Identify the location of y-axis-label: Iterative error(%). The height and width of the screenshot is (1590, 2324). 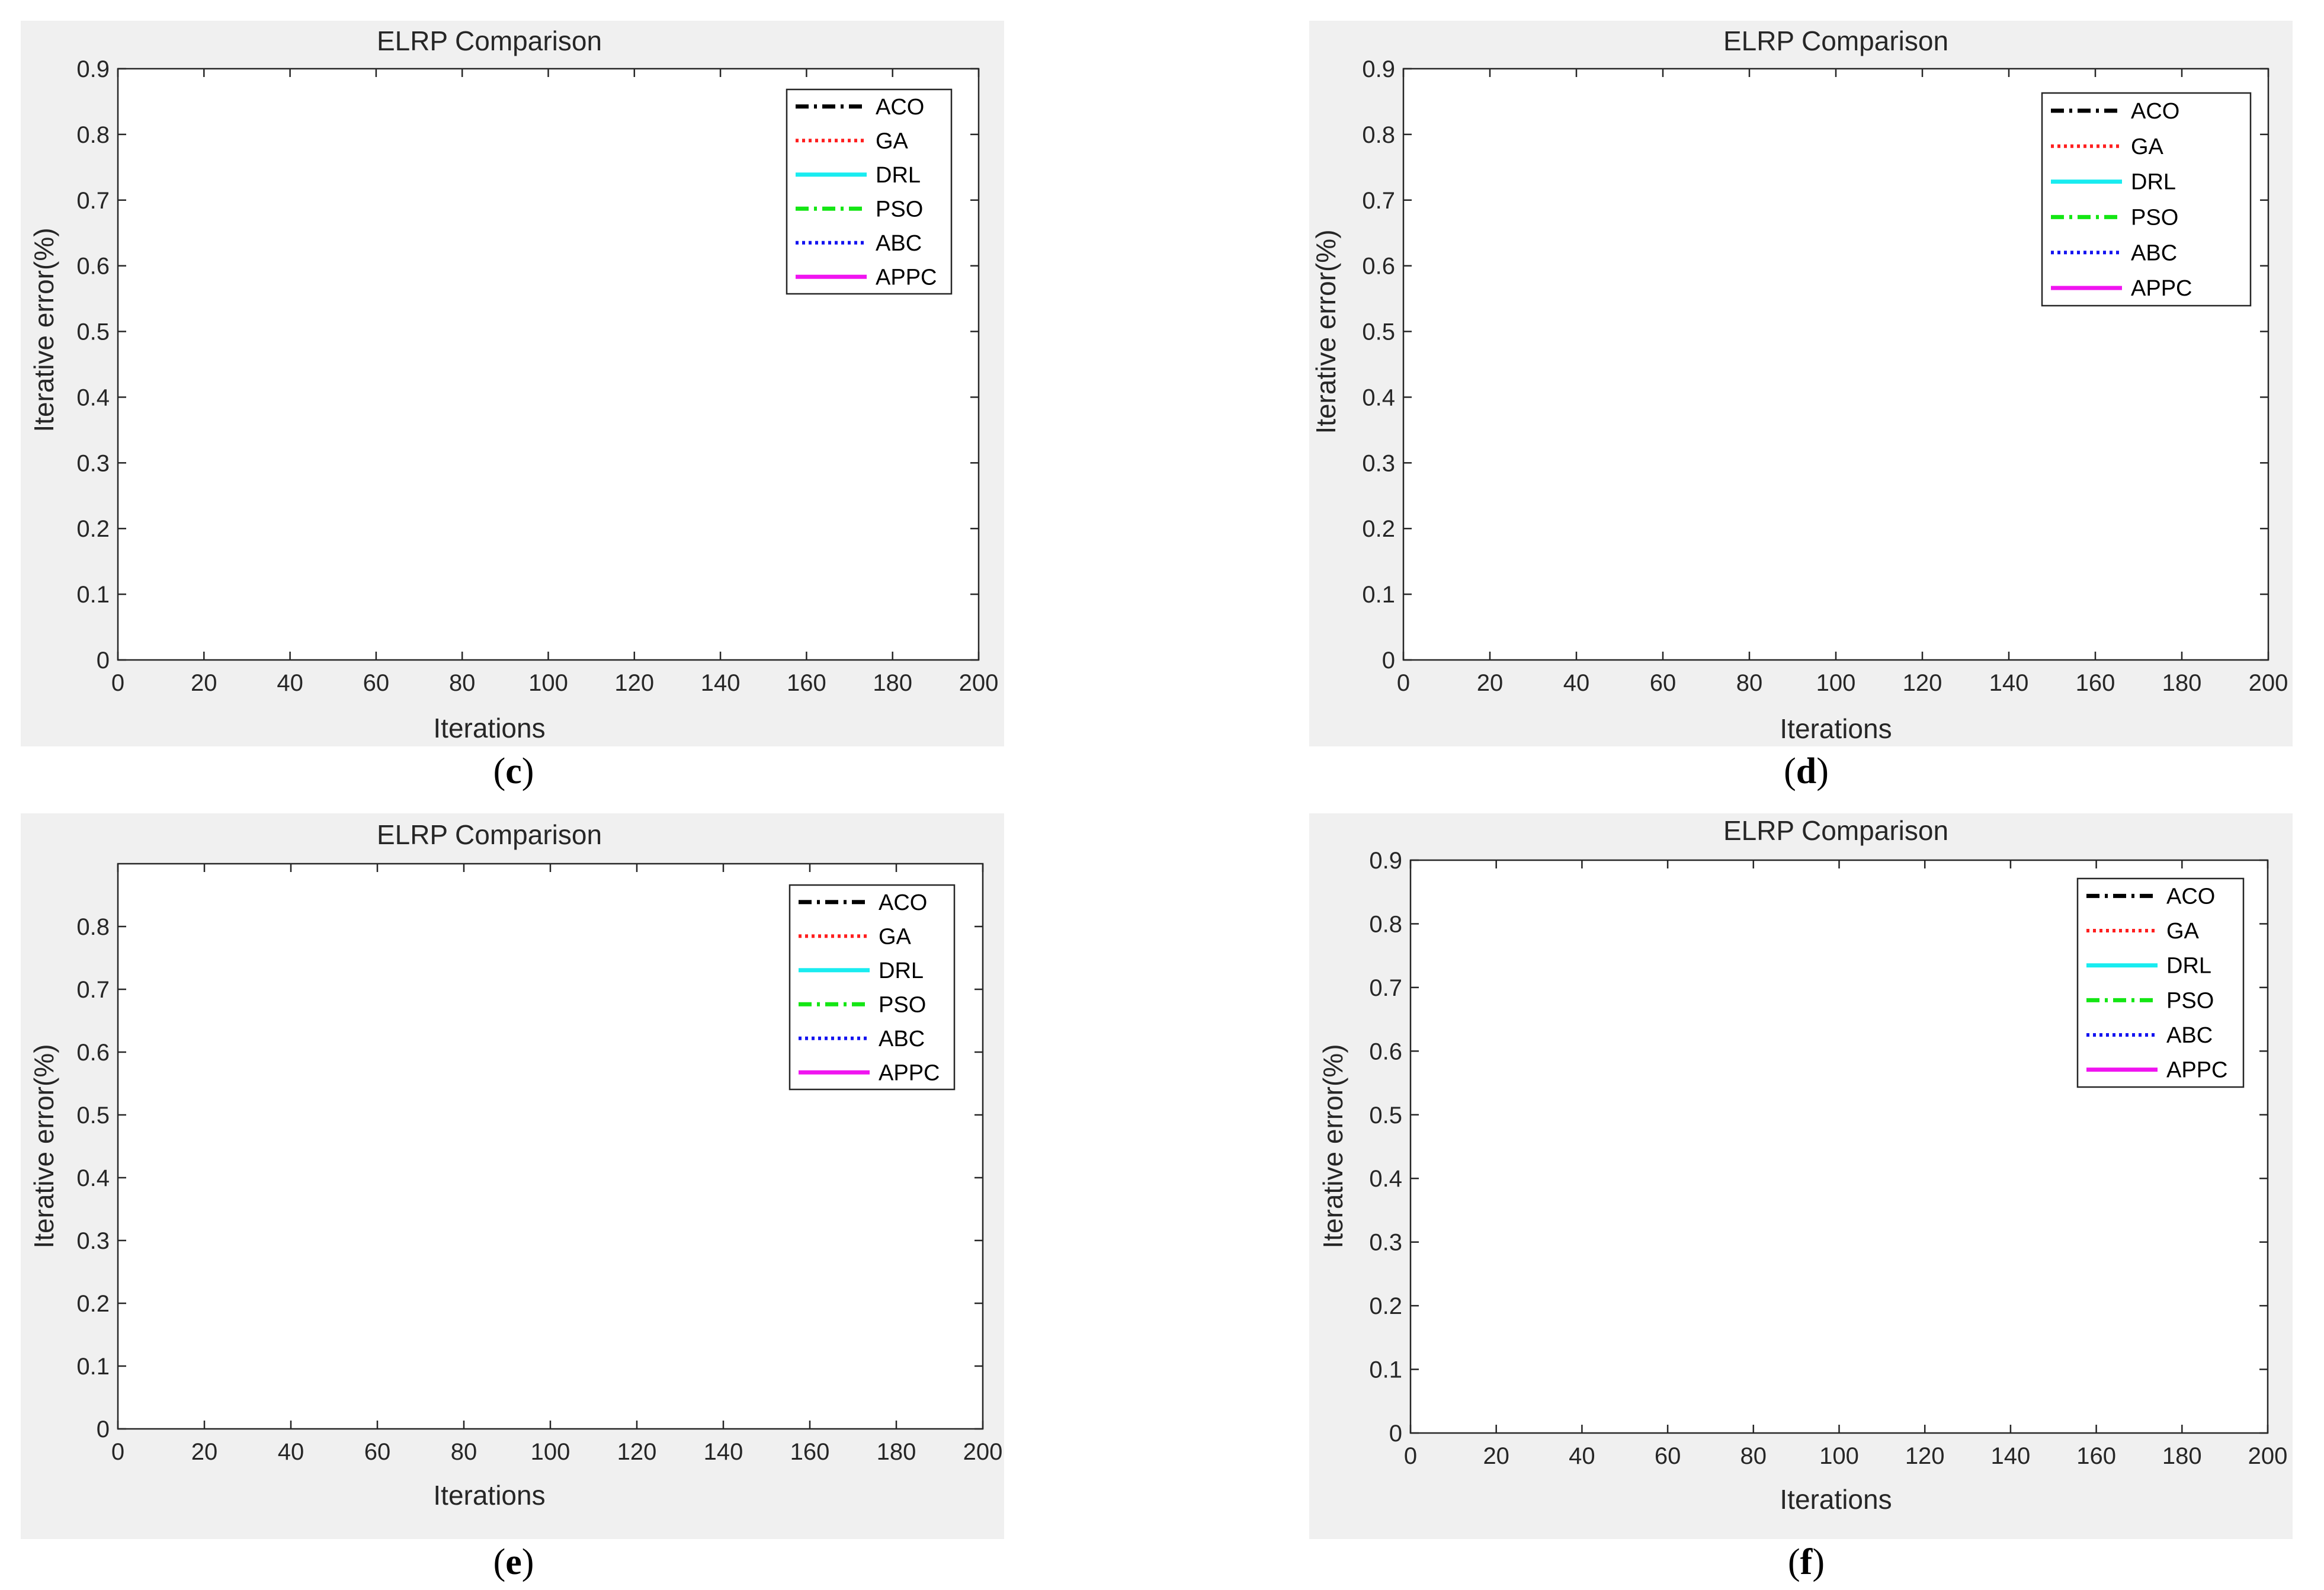
(43, 329).